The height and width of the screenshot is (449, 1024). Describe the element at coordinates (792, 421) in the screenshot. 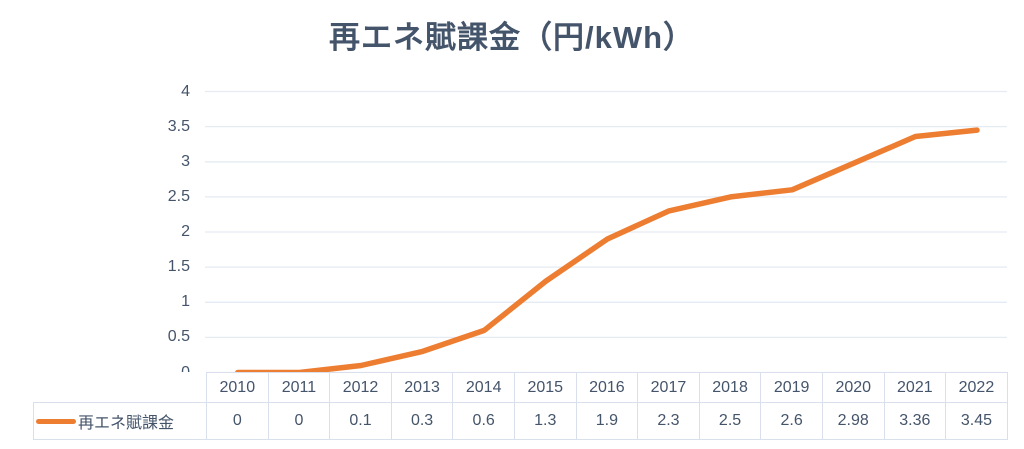

I see `value-cell: 2.6` at that location.